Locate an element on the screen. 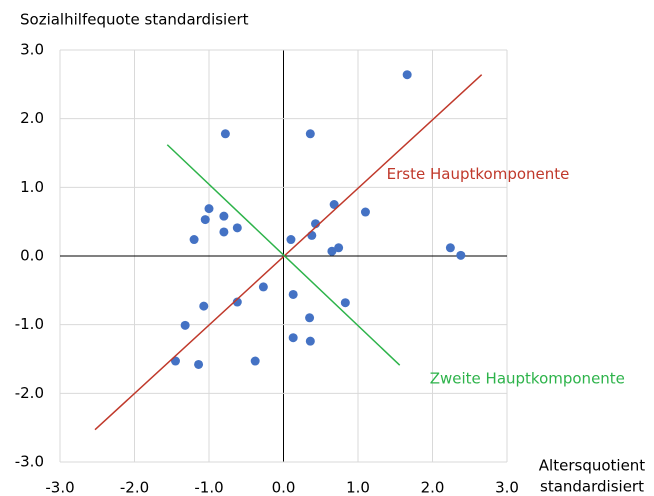  series-label: Erste Hauptkomponente is located at coordinates (478, 174).